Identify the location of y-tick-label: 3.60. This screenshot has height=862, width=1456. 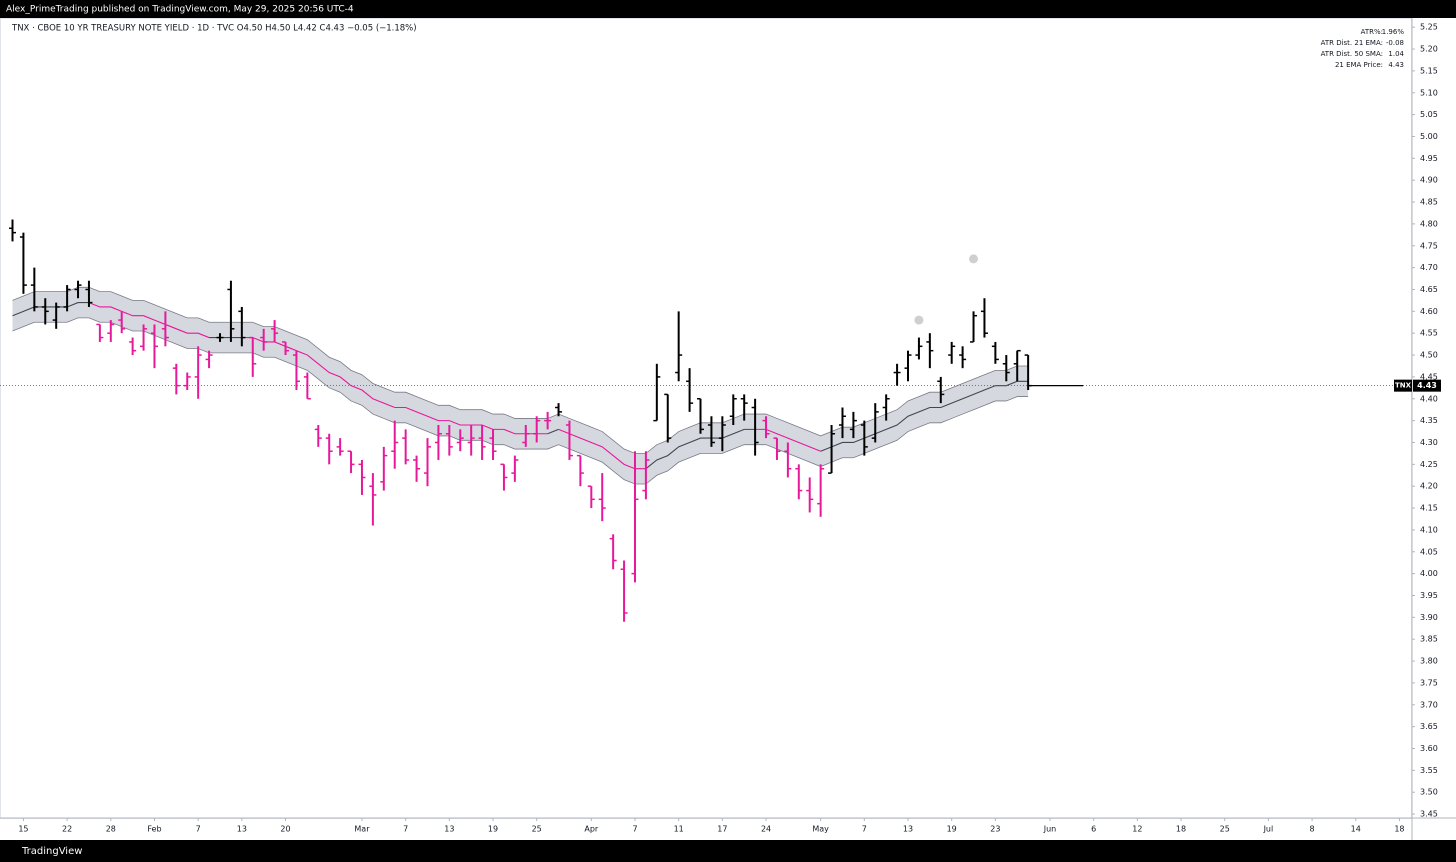
(1429, 748).